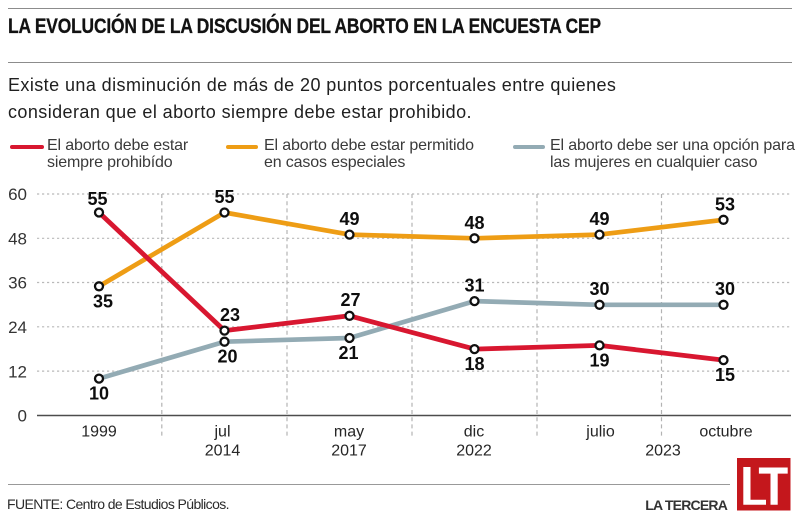 The image size is (800, 523). I want to click on svg-text: 2014, so click(223, 451).